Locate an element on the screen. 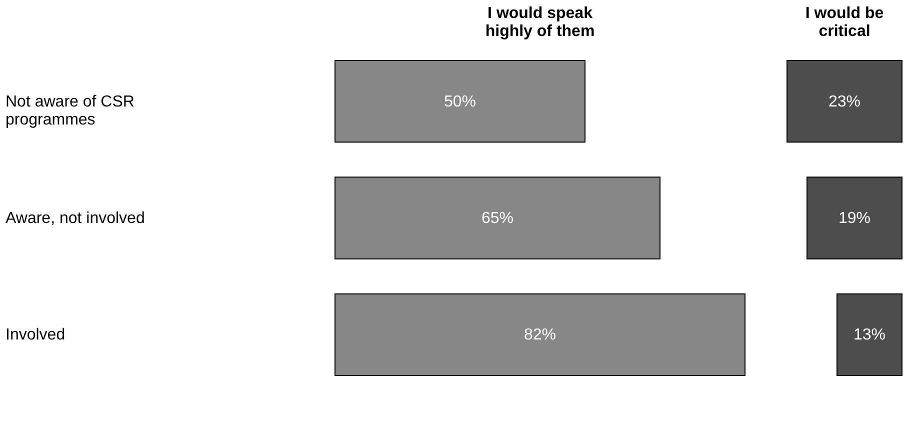 Image resolution: width=914 pixels, height=432 pixels. data-label: 19% is located at coordinates (854, 218).